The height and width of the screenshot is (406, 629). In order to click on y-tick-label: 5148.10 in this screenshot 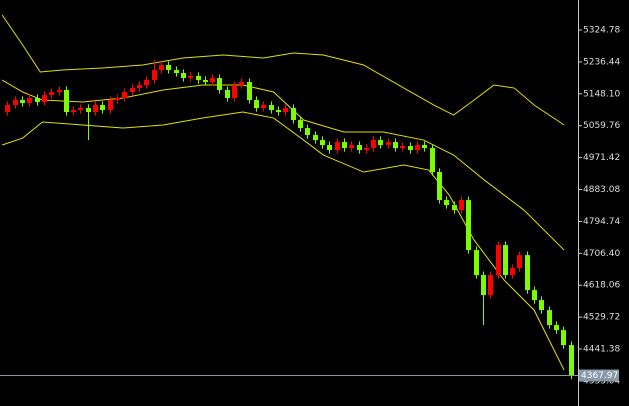, I will do `click(601, 94)`.